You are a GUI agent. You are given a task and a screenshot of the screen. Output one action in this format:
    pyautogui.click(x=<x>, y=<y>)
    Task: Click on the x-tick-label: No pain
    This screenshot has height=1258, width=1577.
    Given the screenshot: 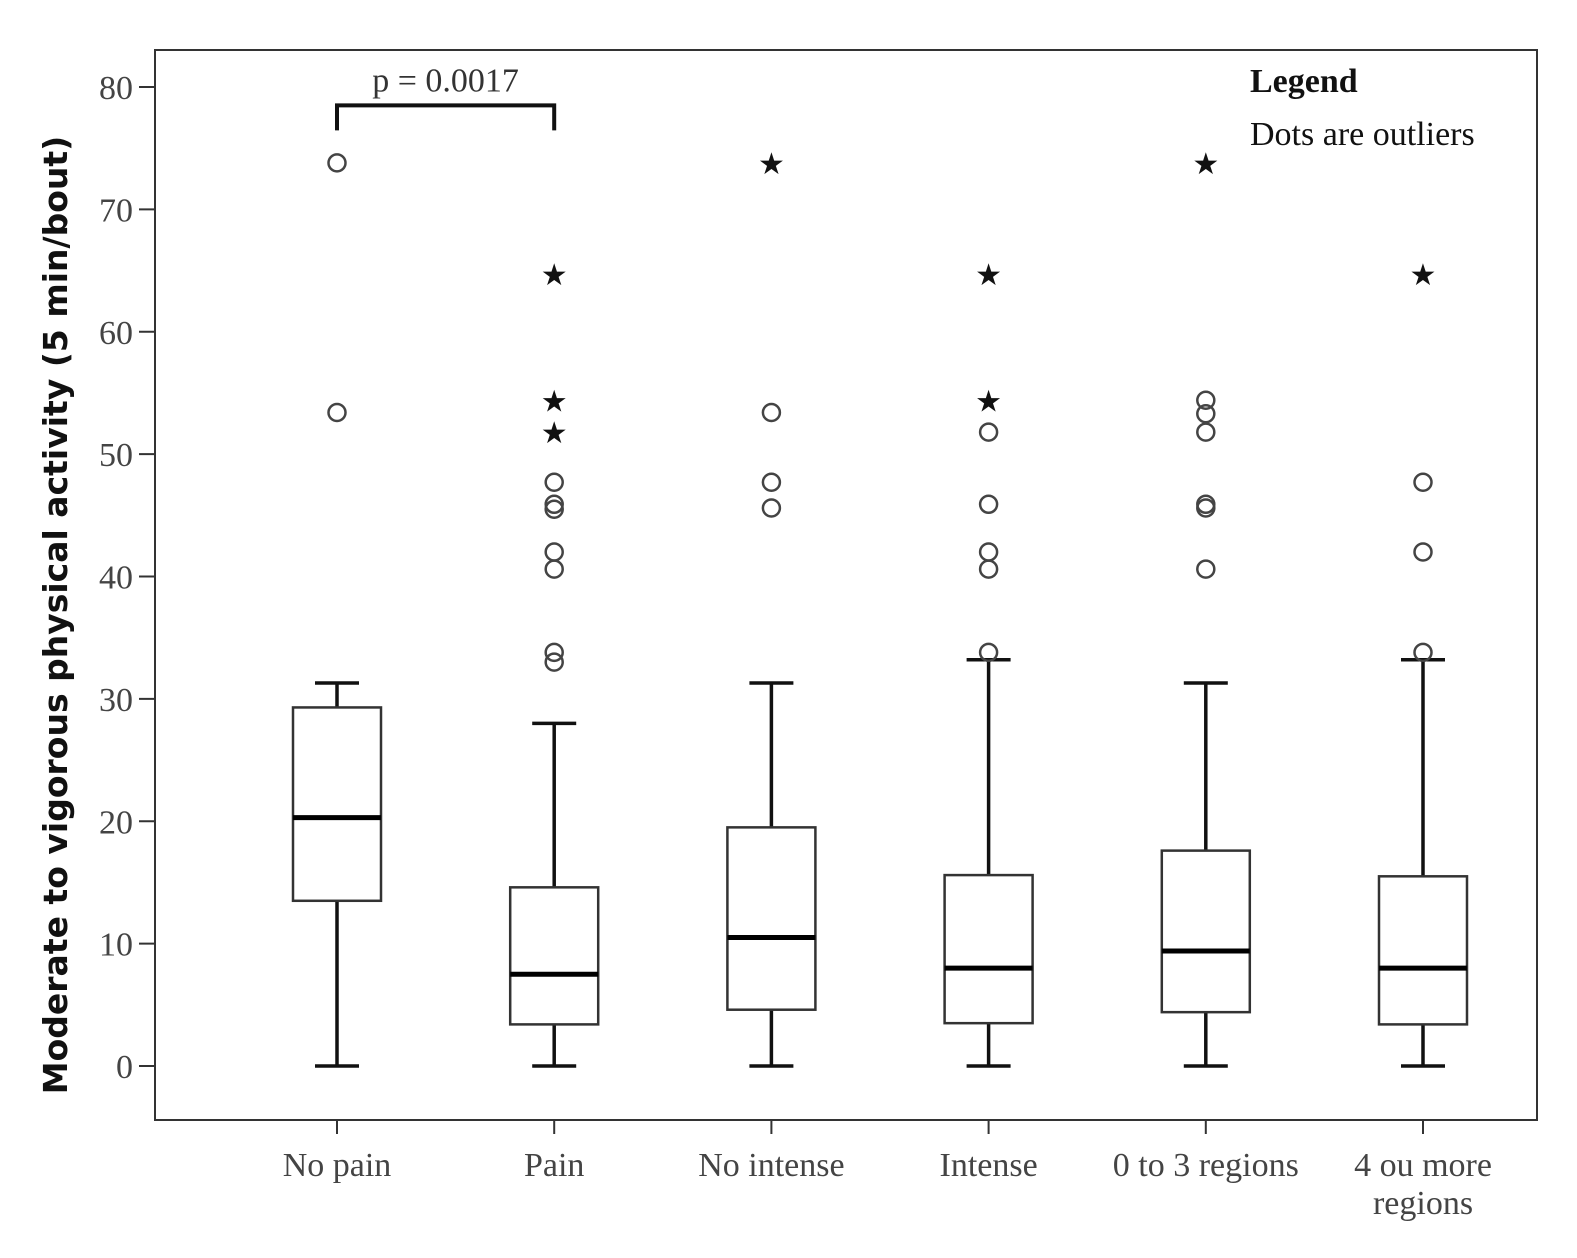 What is the action you would take?
    pyautogui.click(x=337, y=1165)
    